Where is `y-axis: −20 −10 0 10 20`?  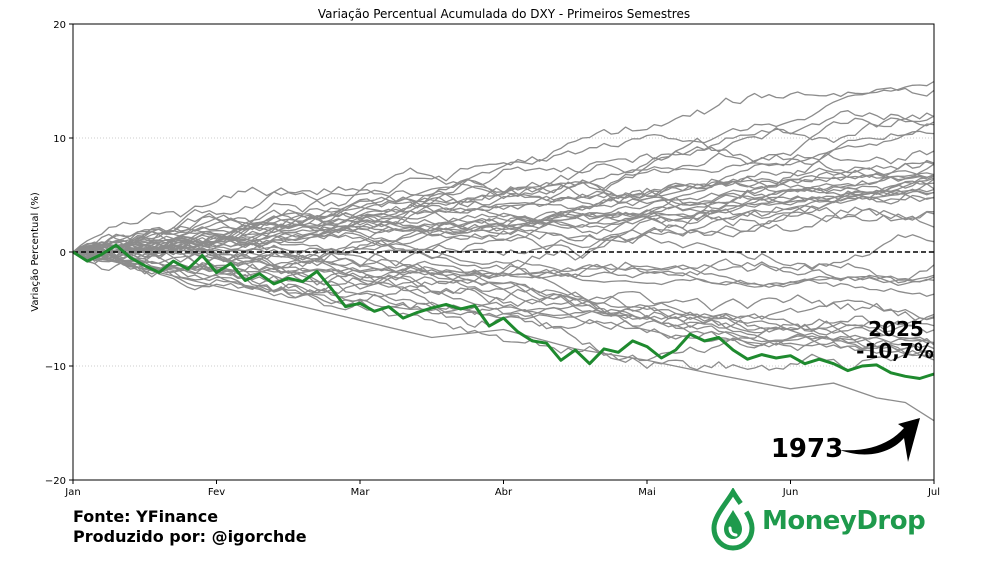
y-axis: −20 −10 0 10 20 is located at coordinates (59, 253).